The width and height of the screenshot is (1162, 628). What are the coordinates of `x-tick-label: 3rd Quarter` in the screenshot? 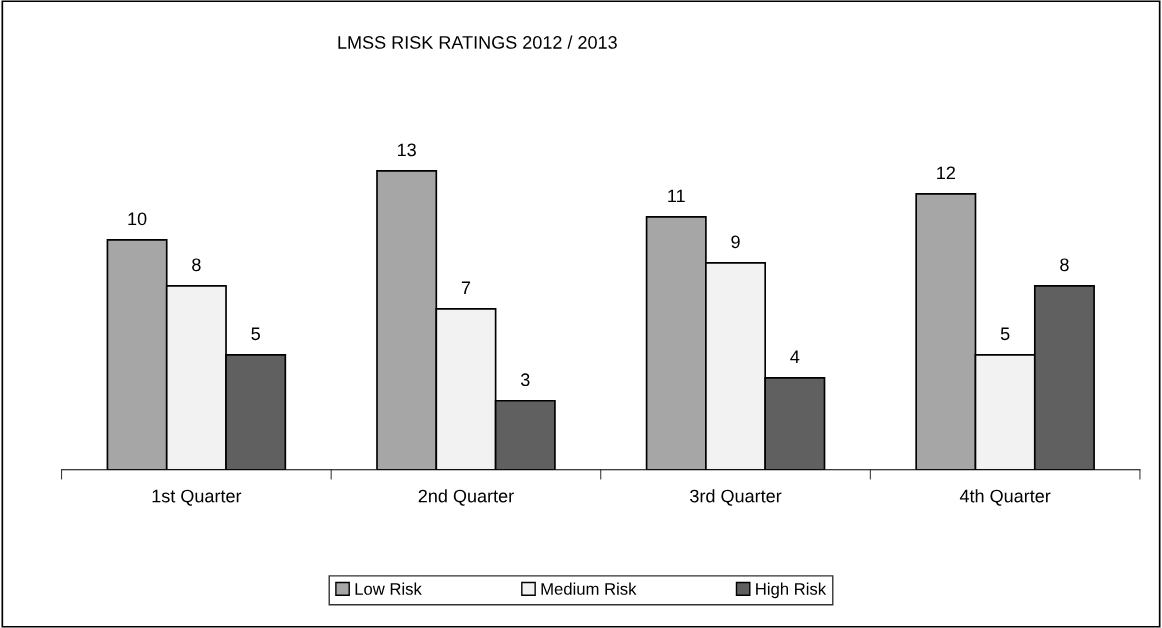 It's located at (736, 497).